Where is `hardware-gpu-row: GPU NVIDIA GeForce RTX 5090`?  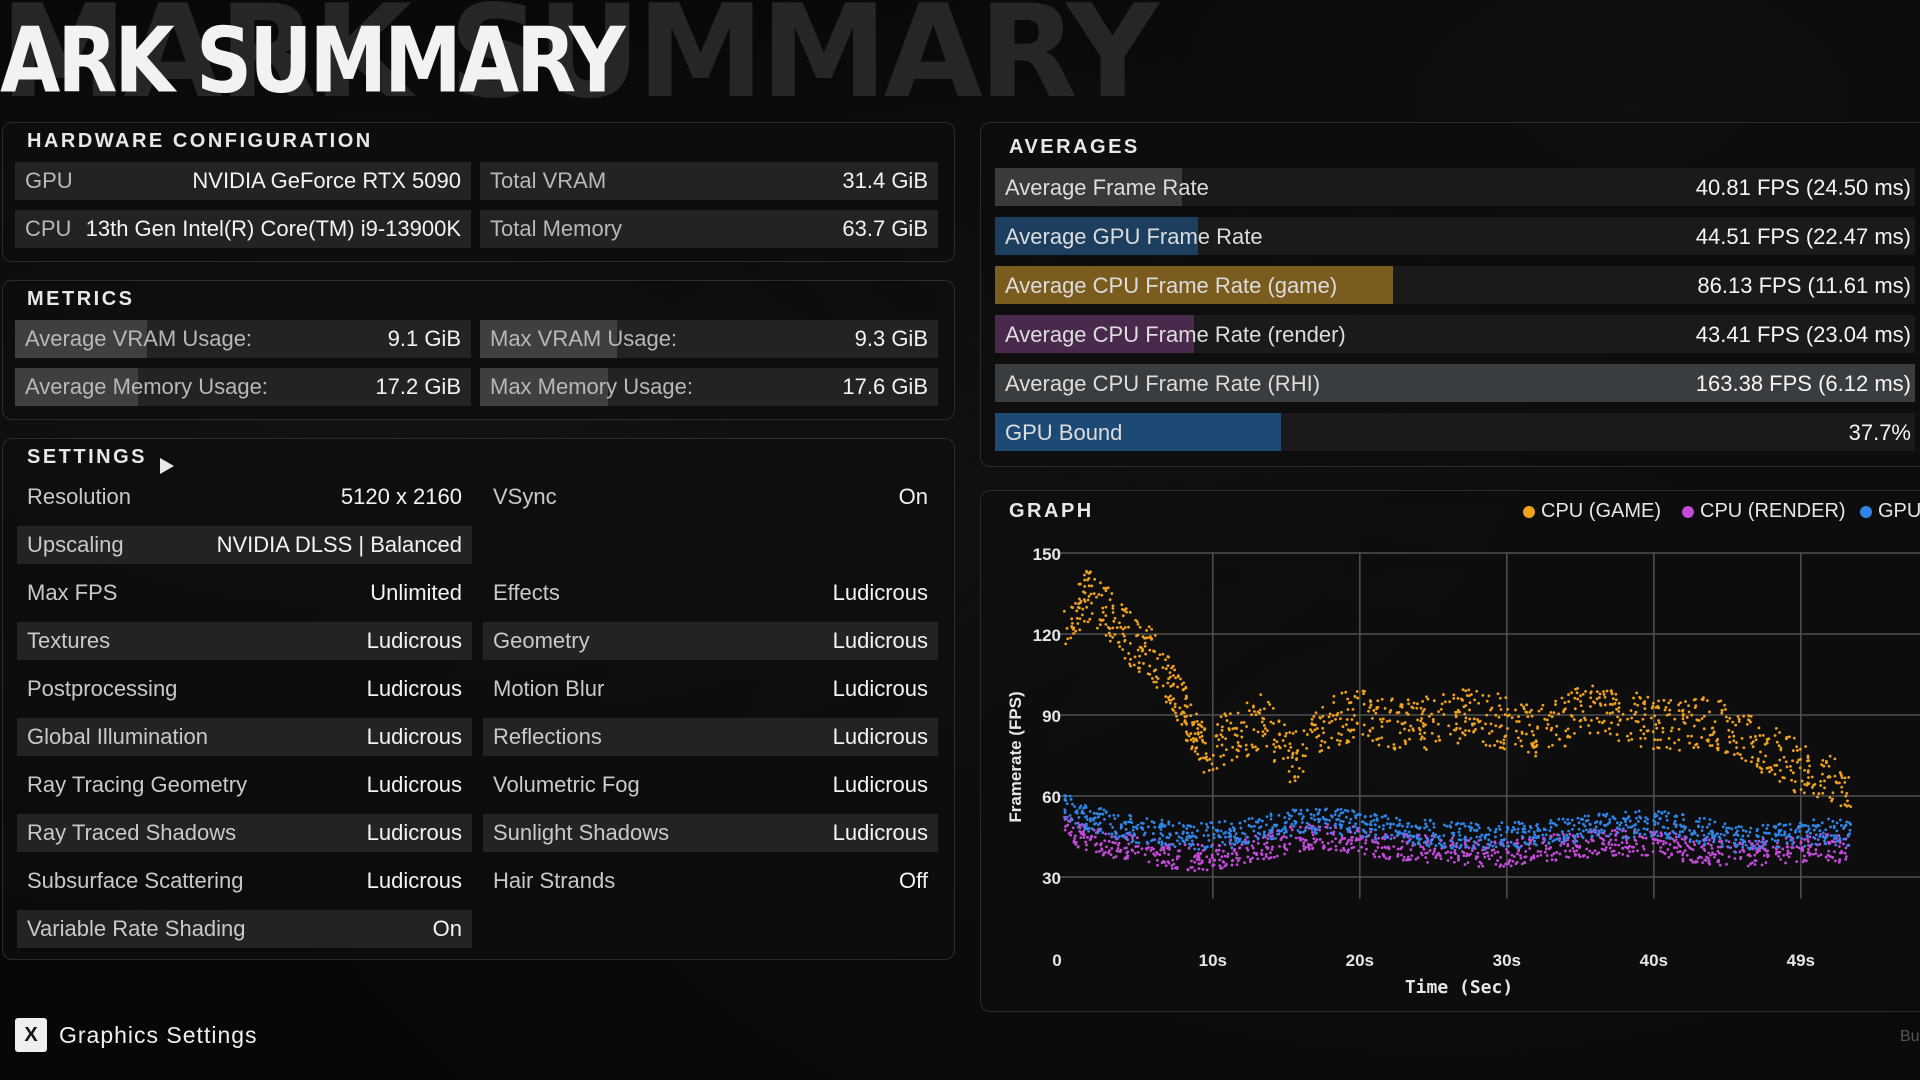 hardware-gpu-row: GPU NVIDIA GeForce RTX 5090 is located at coordinates (243, 181).